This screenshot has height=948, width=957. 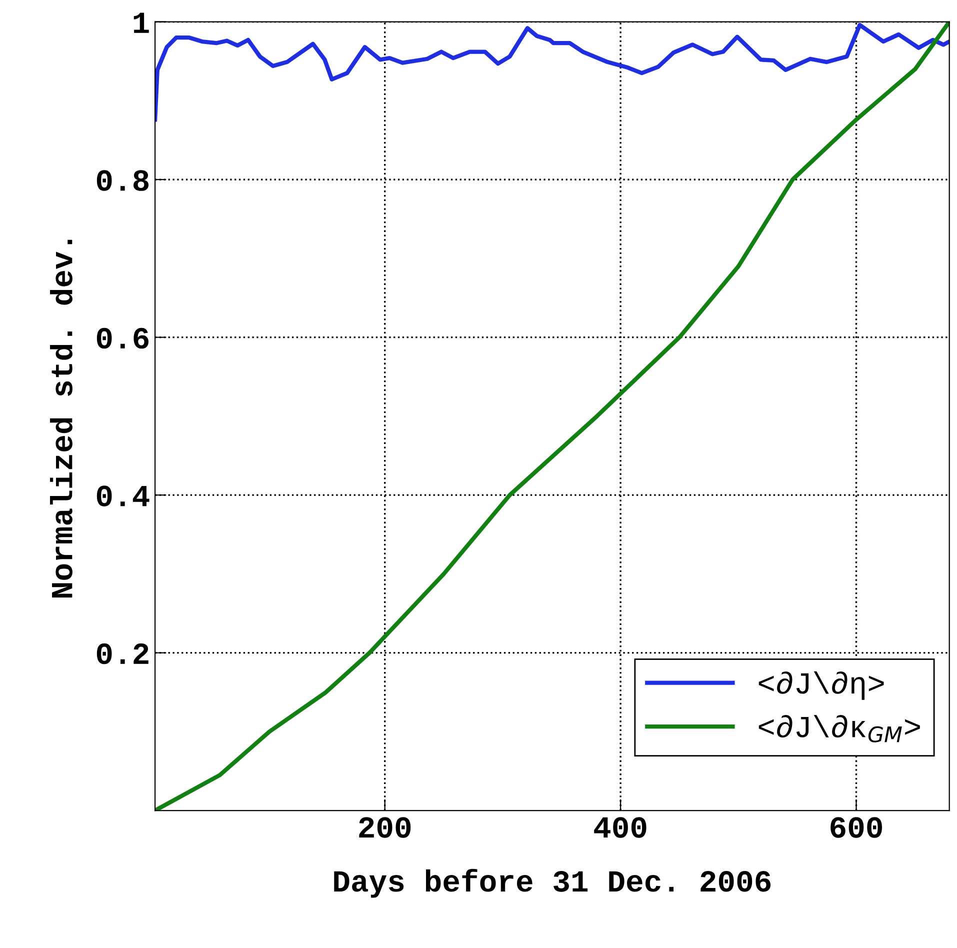 I want to click on legend-label: <∂J\∂η>, so click(x=821, y=685).